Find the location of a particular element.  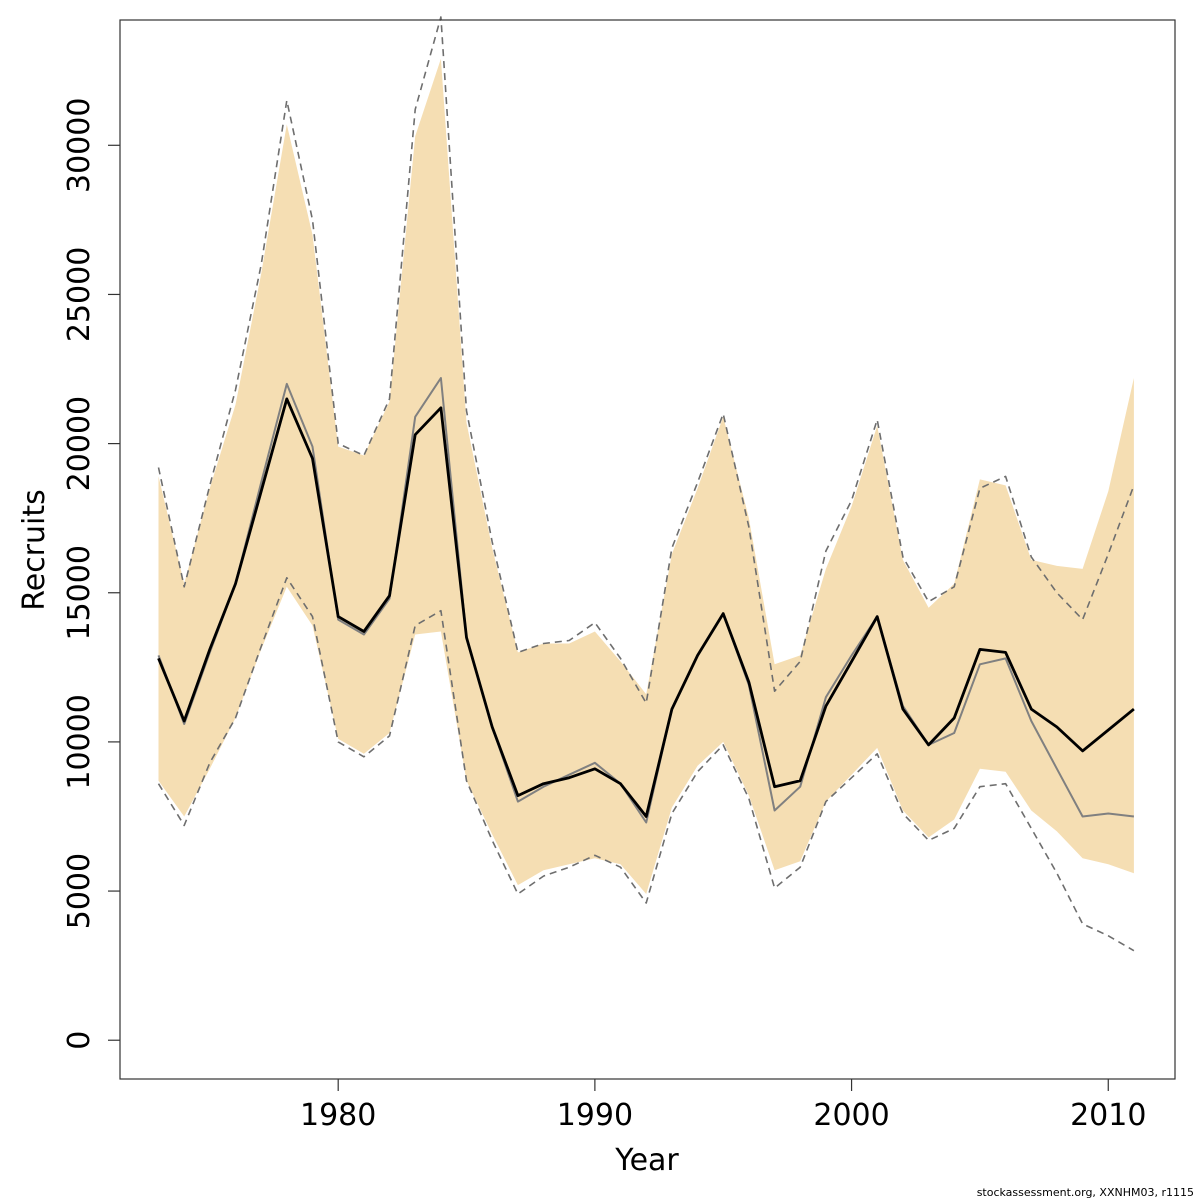

y-axis-title: Recruits is located at coordinates (34, 550).